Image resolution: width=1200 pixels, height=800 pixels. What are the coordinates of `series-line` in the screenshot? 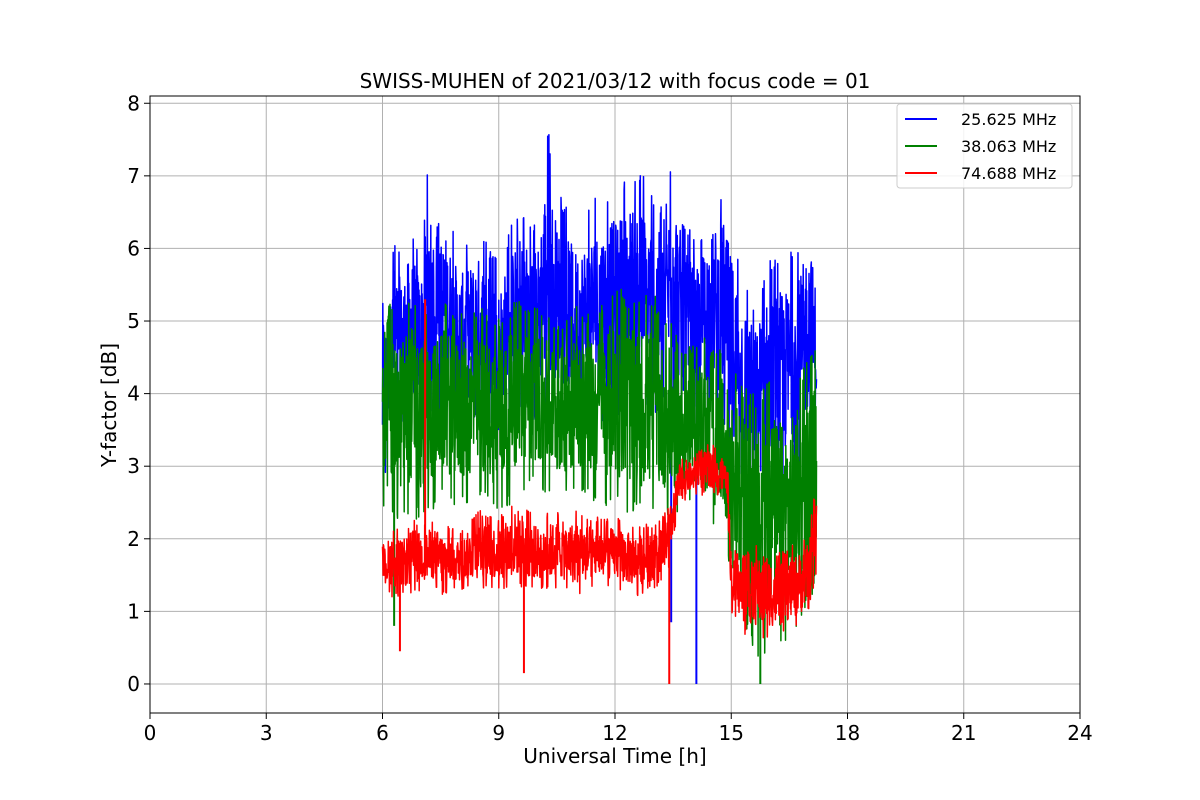 It's located at (599, 541).